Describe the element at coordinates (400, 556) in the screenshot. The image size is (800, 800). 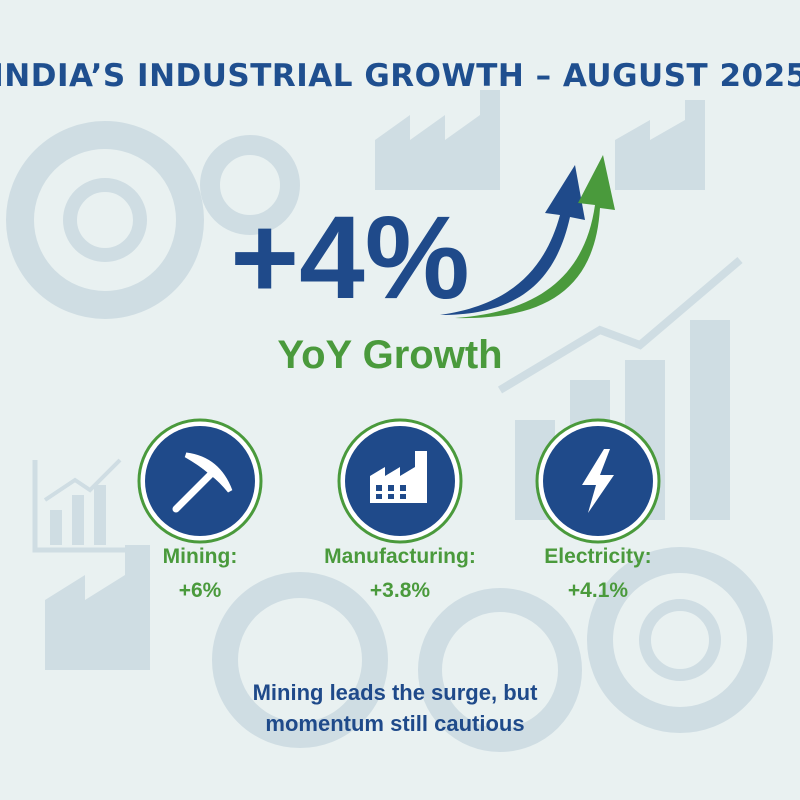
I see `sector-label: Manufacturing:` at that location.